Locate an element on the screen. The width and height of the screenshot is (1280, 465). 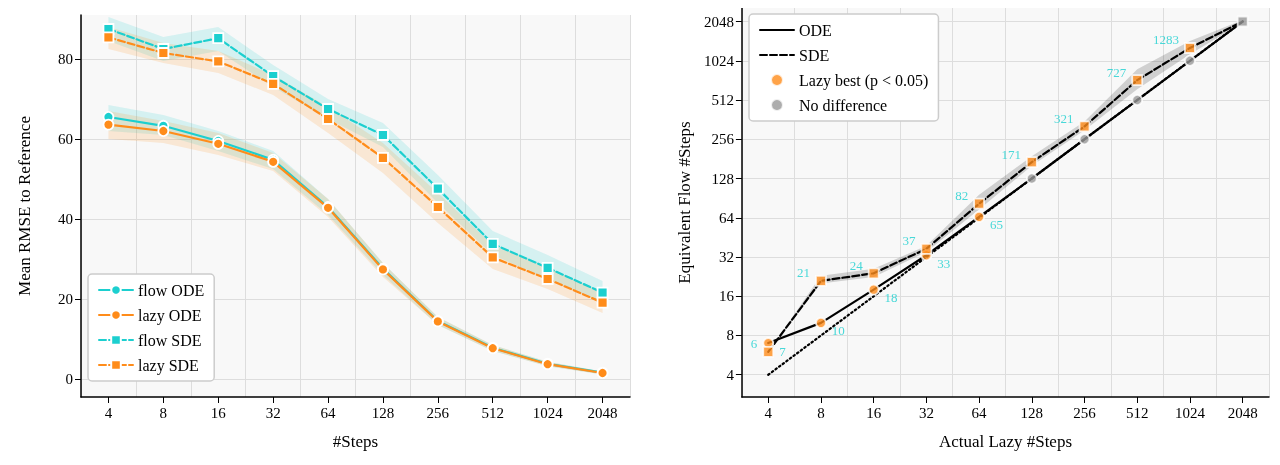
y-tick-label: 4 is located at coordinates (730, 374).